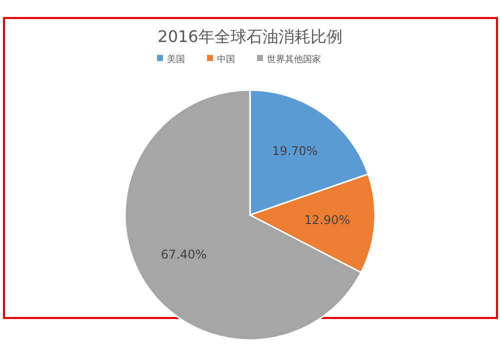 The height and width of the screenshot is (362, 500). I want to click on data-label: 19.70%, so click(295, 151).